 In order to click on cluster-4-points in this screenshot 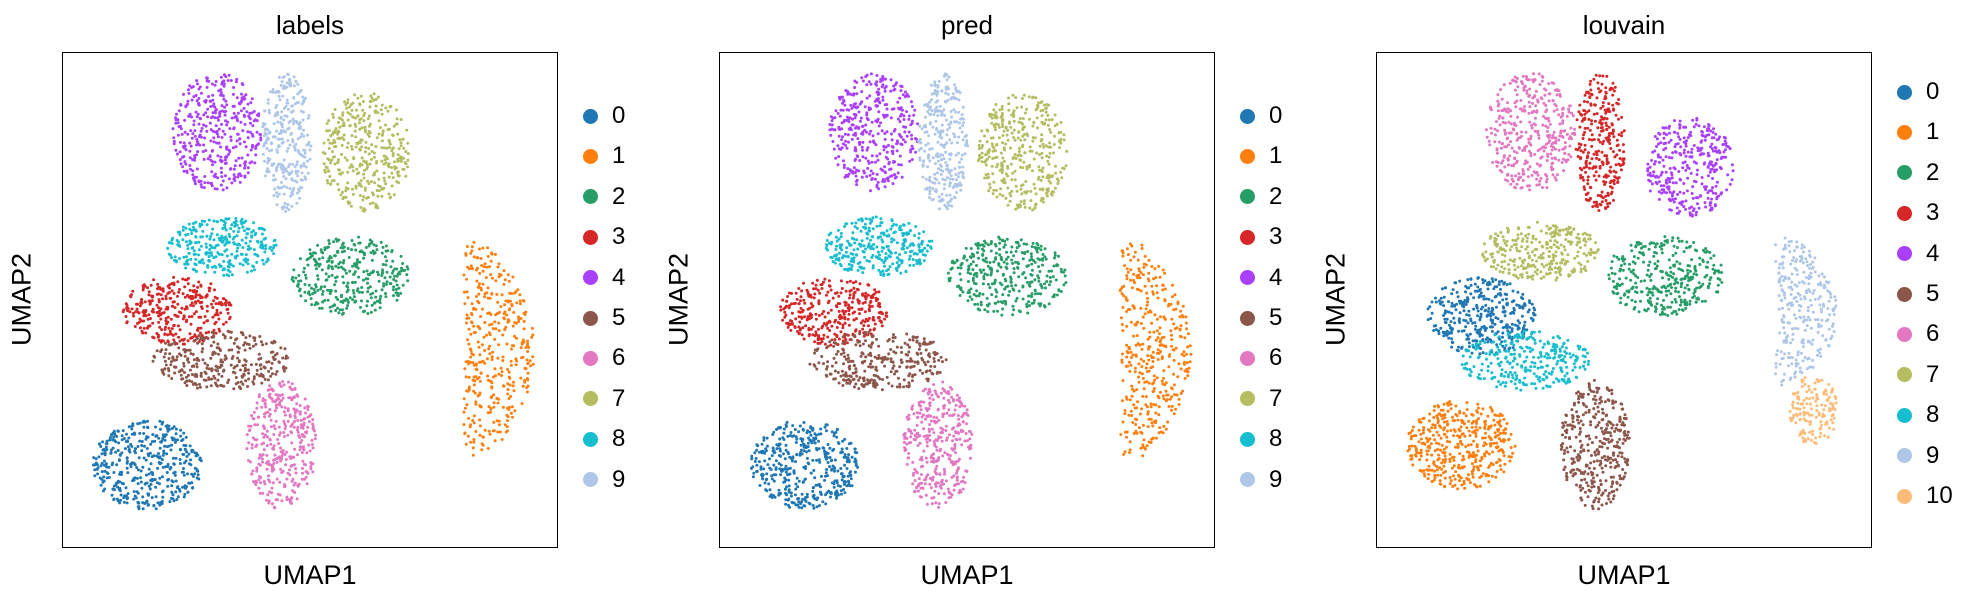, I will do `click(873, 132)`.